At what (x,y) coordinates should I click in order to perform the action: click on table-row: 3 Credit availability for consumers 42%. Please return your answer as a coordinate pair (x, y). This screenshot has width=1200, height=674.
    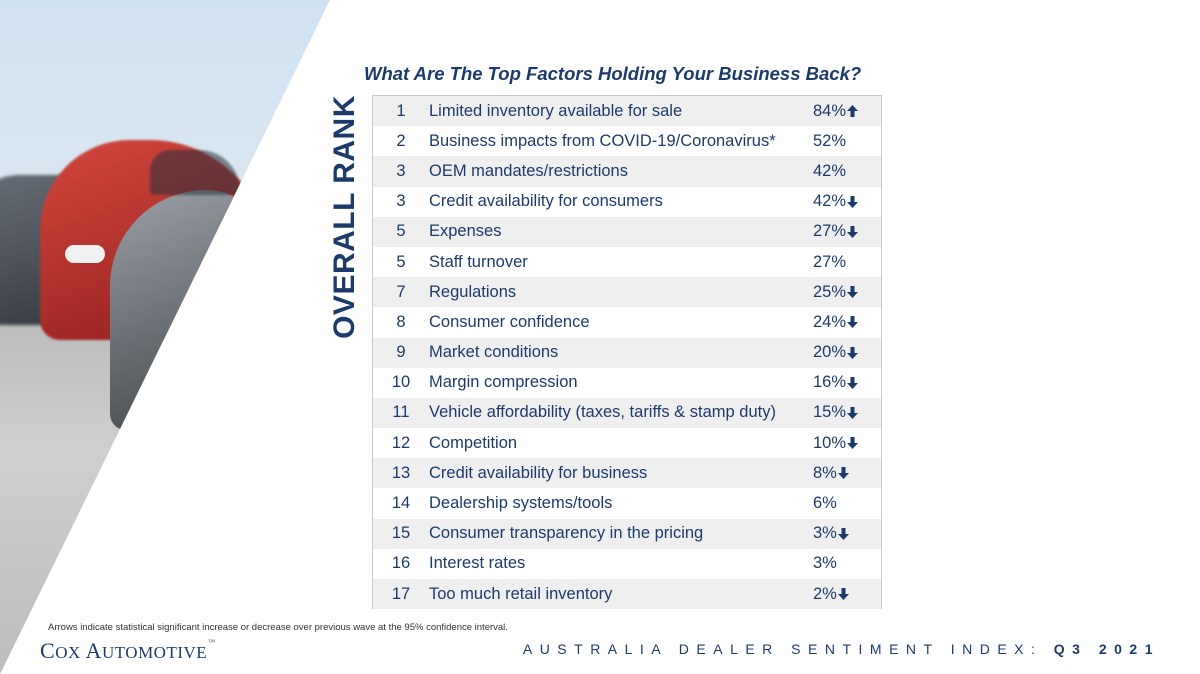
    Looking at the image, I should click on (627, 201).